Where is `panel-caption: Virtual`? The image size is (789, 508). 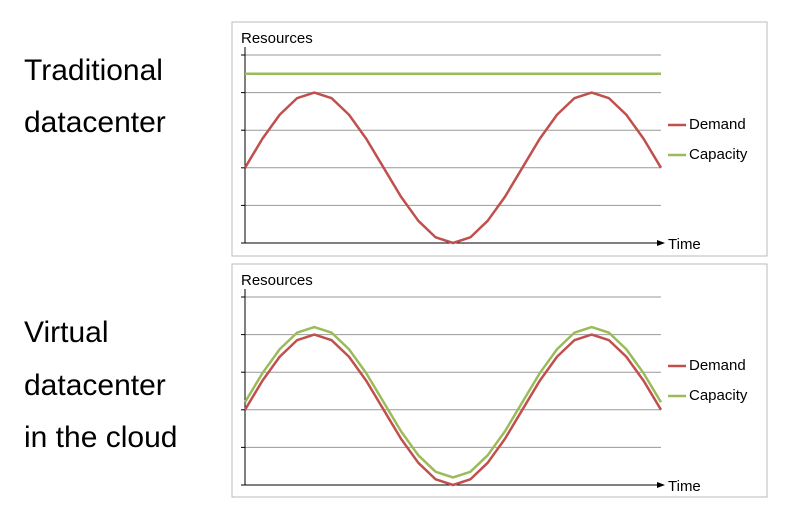
panel-caption: Virtual is located at coordinates (66, 332).